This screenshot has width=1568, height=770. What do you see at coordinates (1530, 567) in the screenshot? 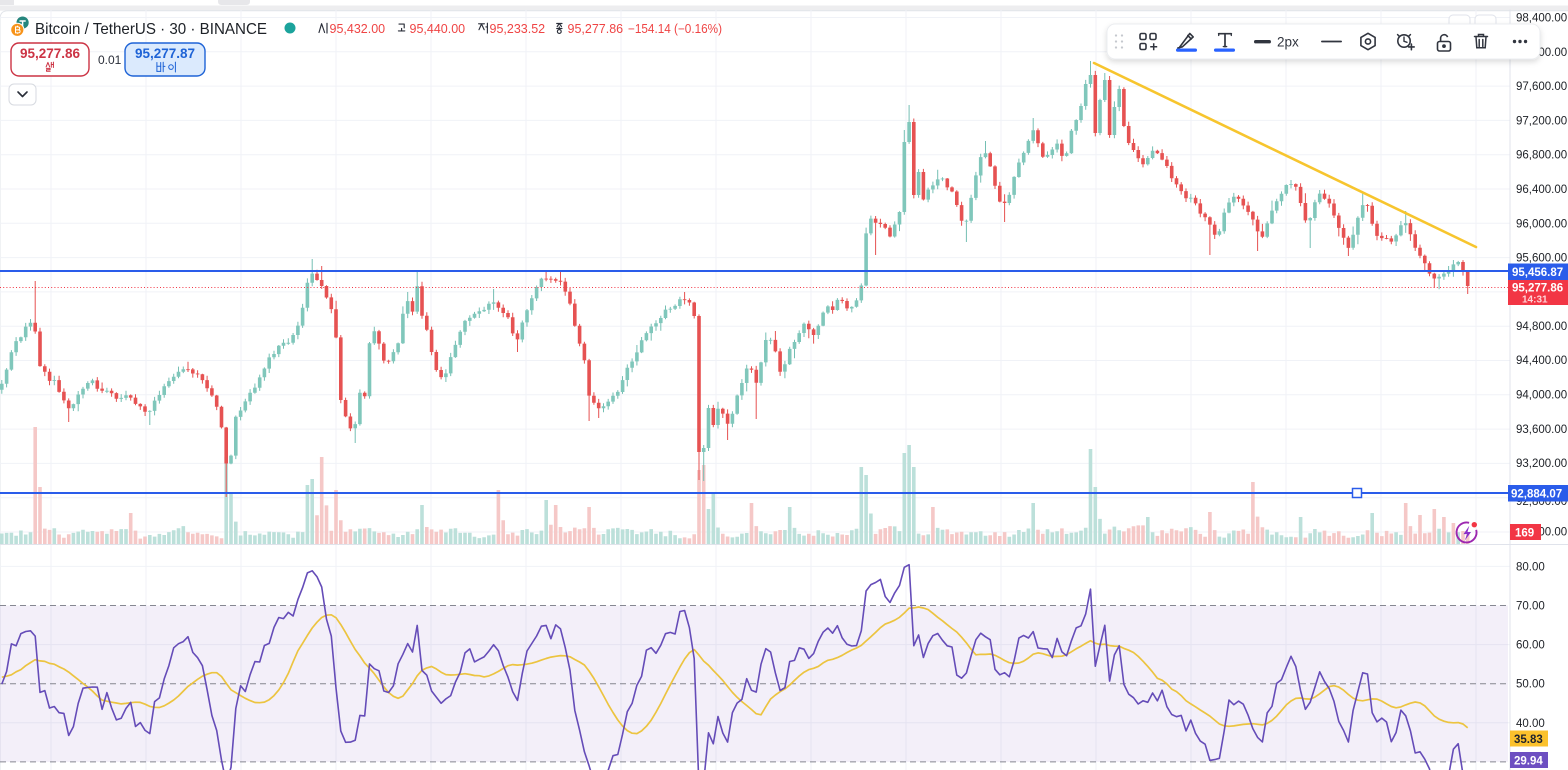
I see `svg-text: 80.00` at bounding box center [1530, 567].